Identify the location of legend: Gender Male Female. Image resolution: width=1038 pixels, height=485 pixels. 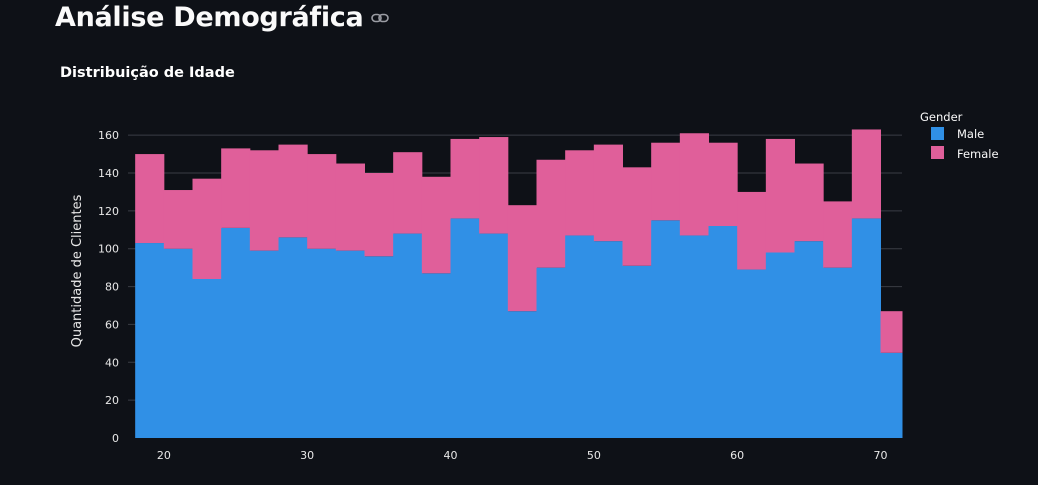
(959, 135).